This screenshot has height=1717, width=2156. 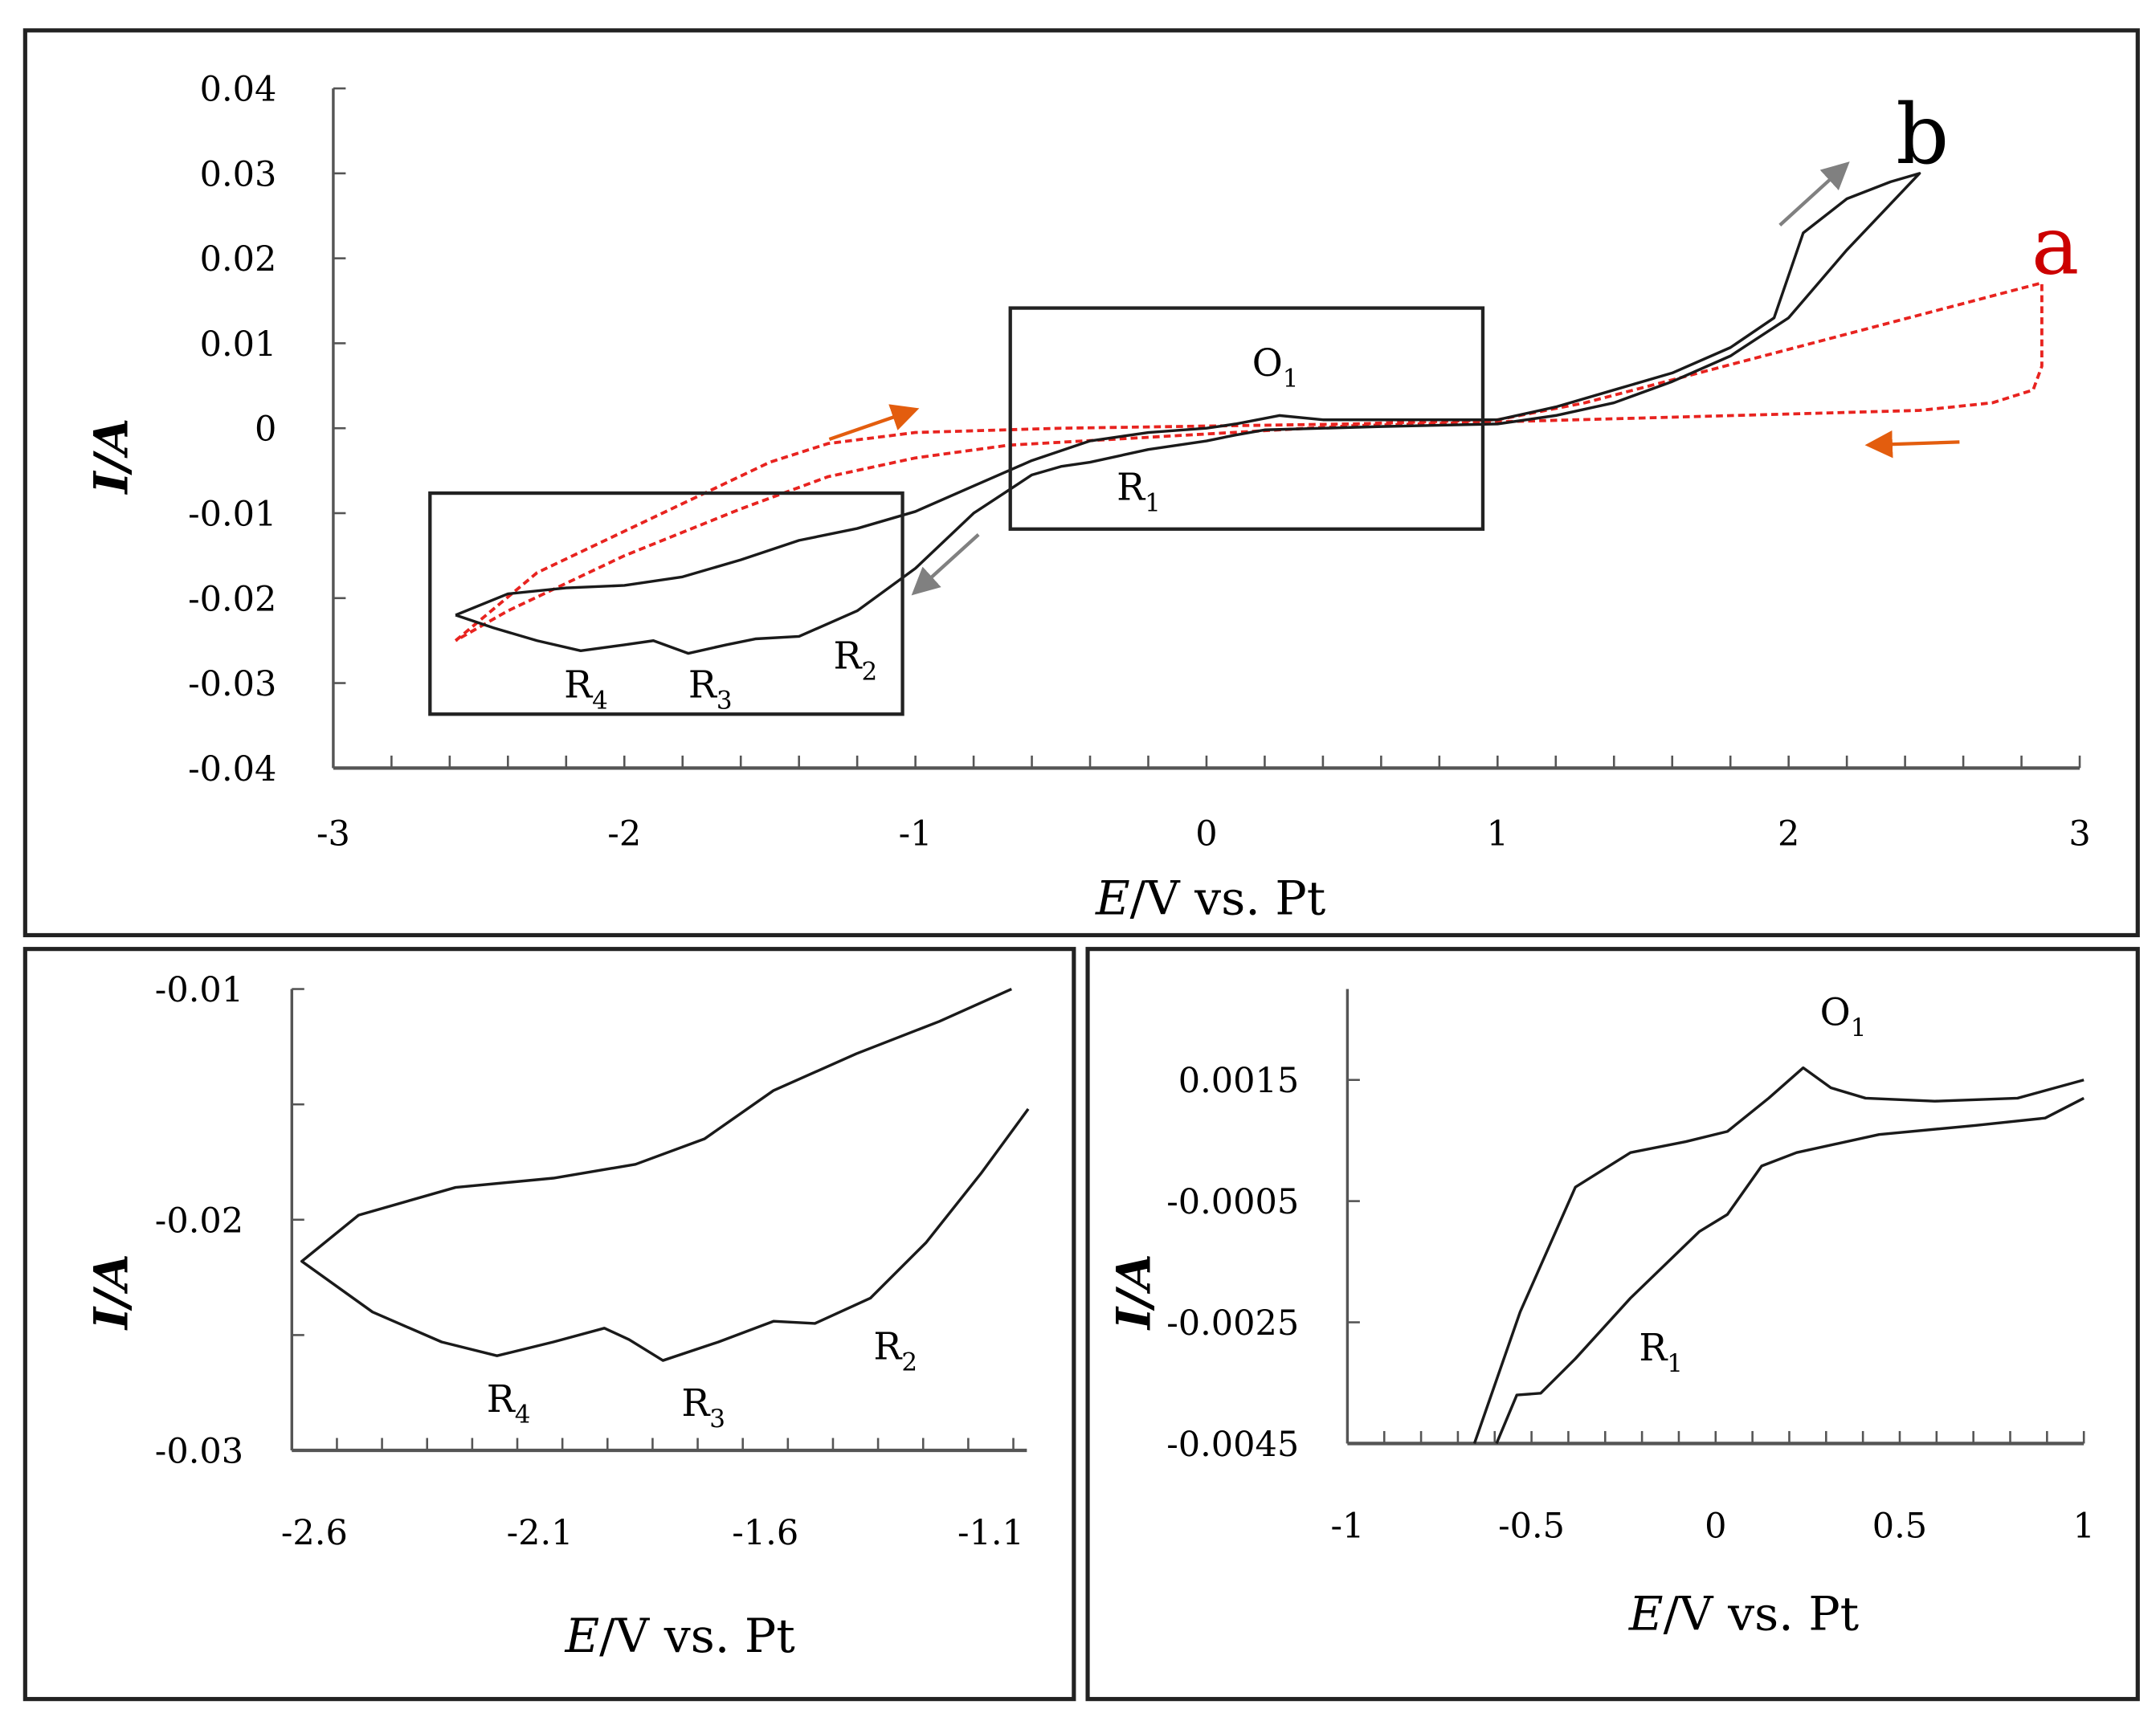 I want to click on y-tick-label: 0.02, so click(x=239, y=259).